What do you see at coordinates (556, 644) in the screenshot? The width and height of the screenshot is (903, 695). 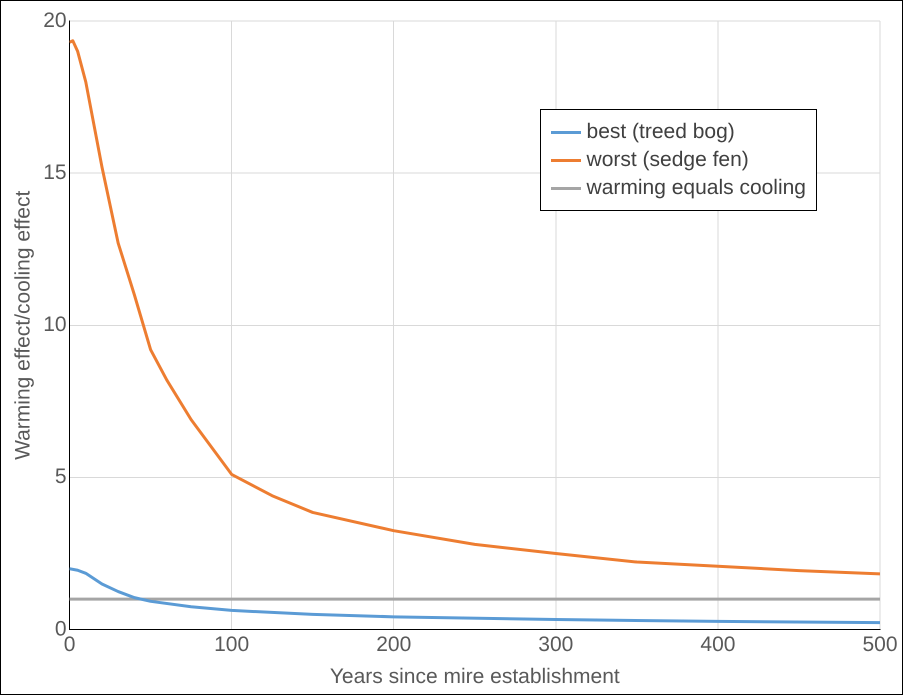 I see `x-tick-label: 300` at bounding box center [556, 644].